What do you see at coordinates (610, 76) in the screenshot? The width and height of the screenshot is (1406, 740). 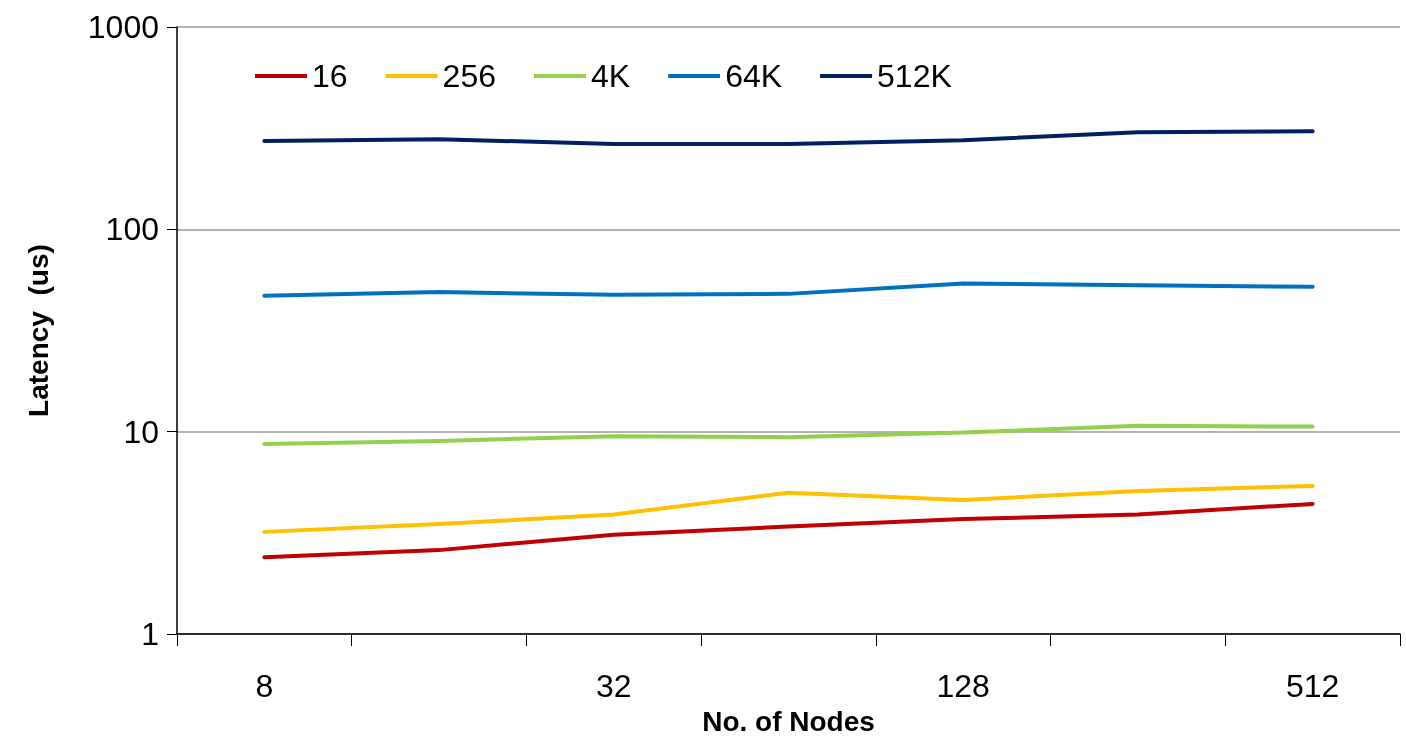 I see `legend-label: 4K` at bounding box center [610, 76].